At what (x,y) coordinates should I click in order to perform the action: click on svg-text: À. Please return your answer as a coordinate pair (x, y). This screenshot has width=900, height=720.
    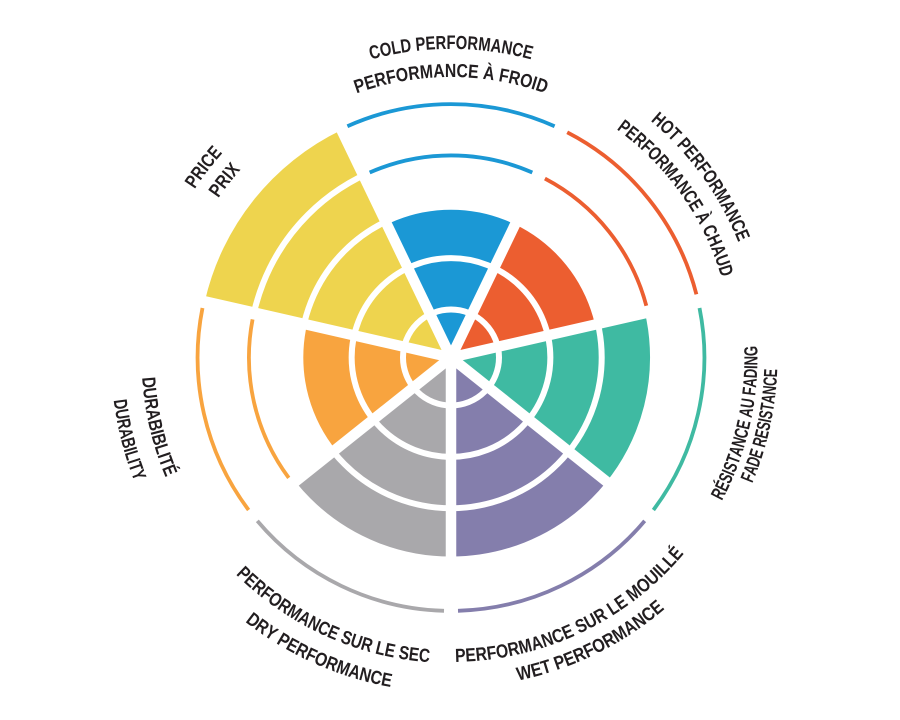
    Looking at the image, I should click on (489, 72).